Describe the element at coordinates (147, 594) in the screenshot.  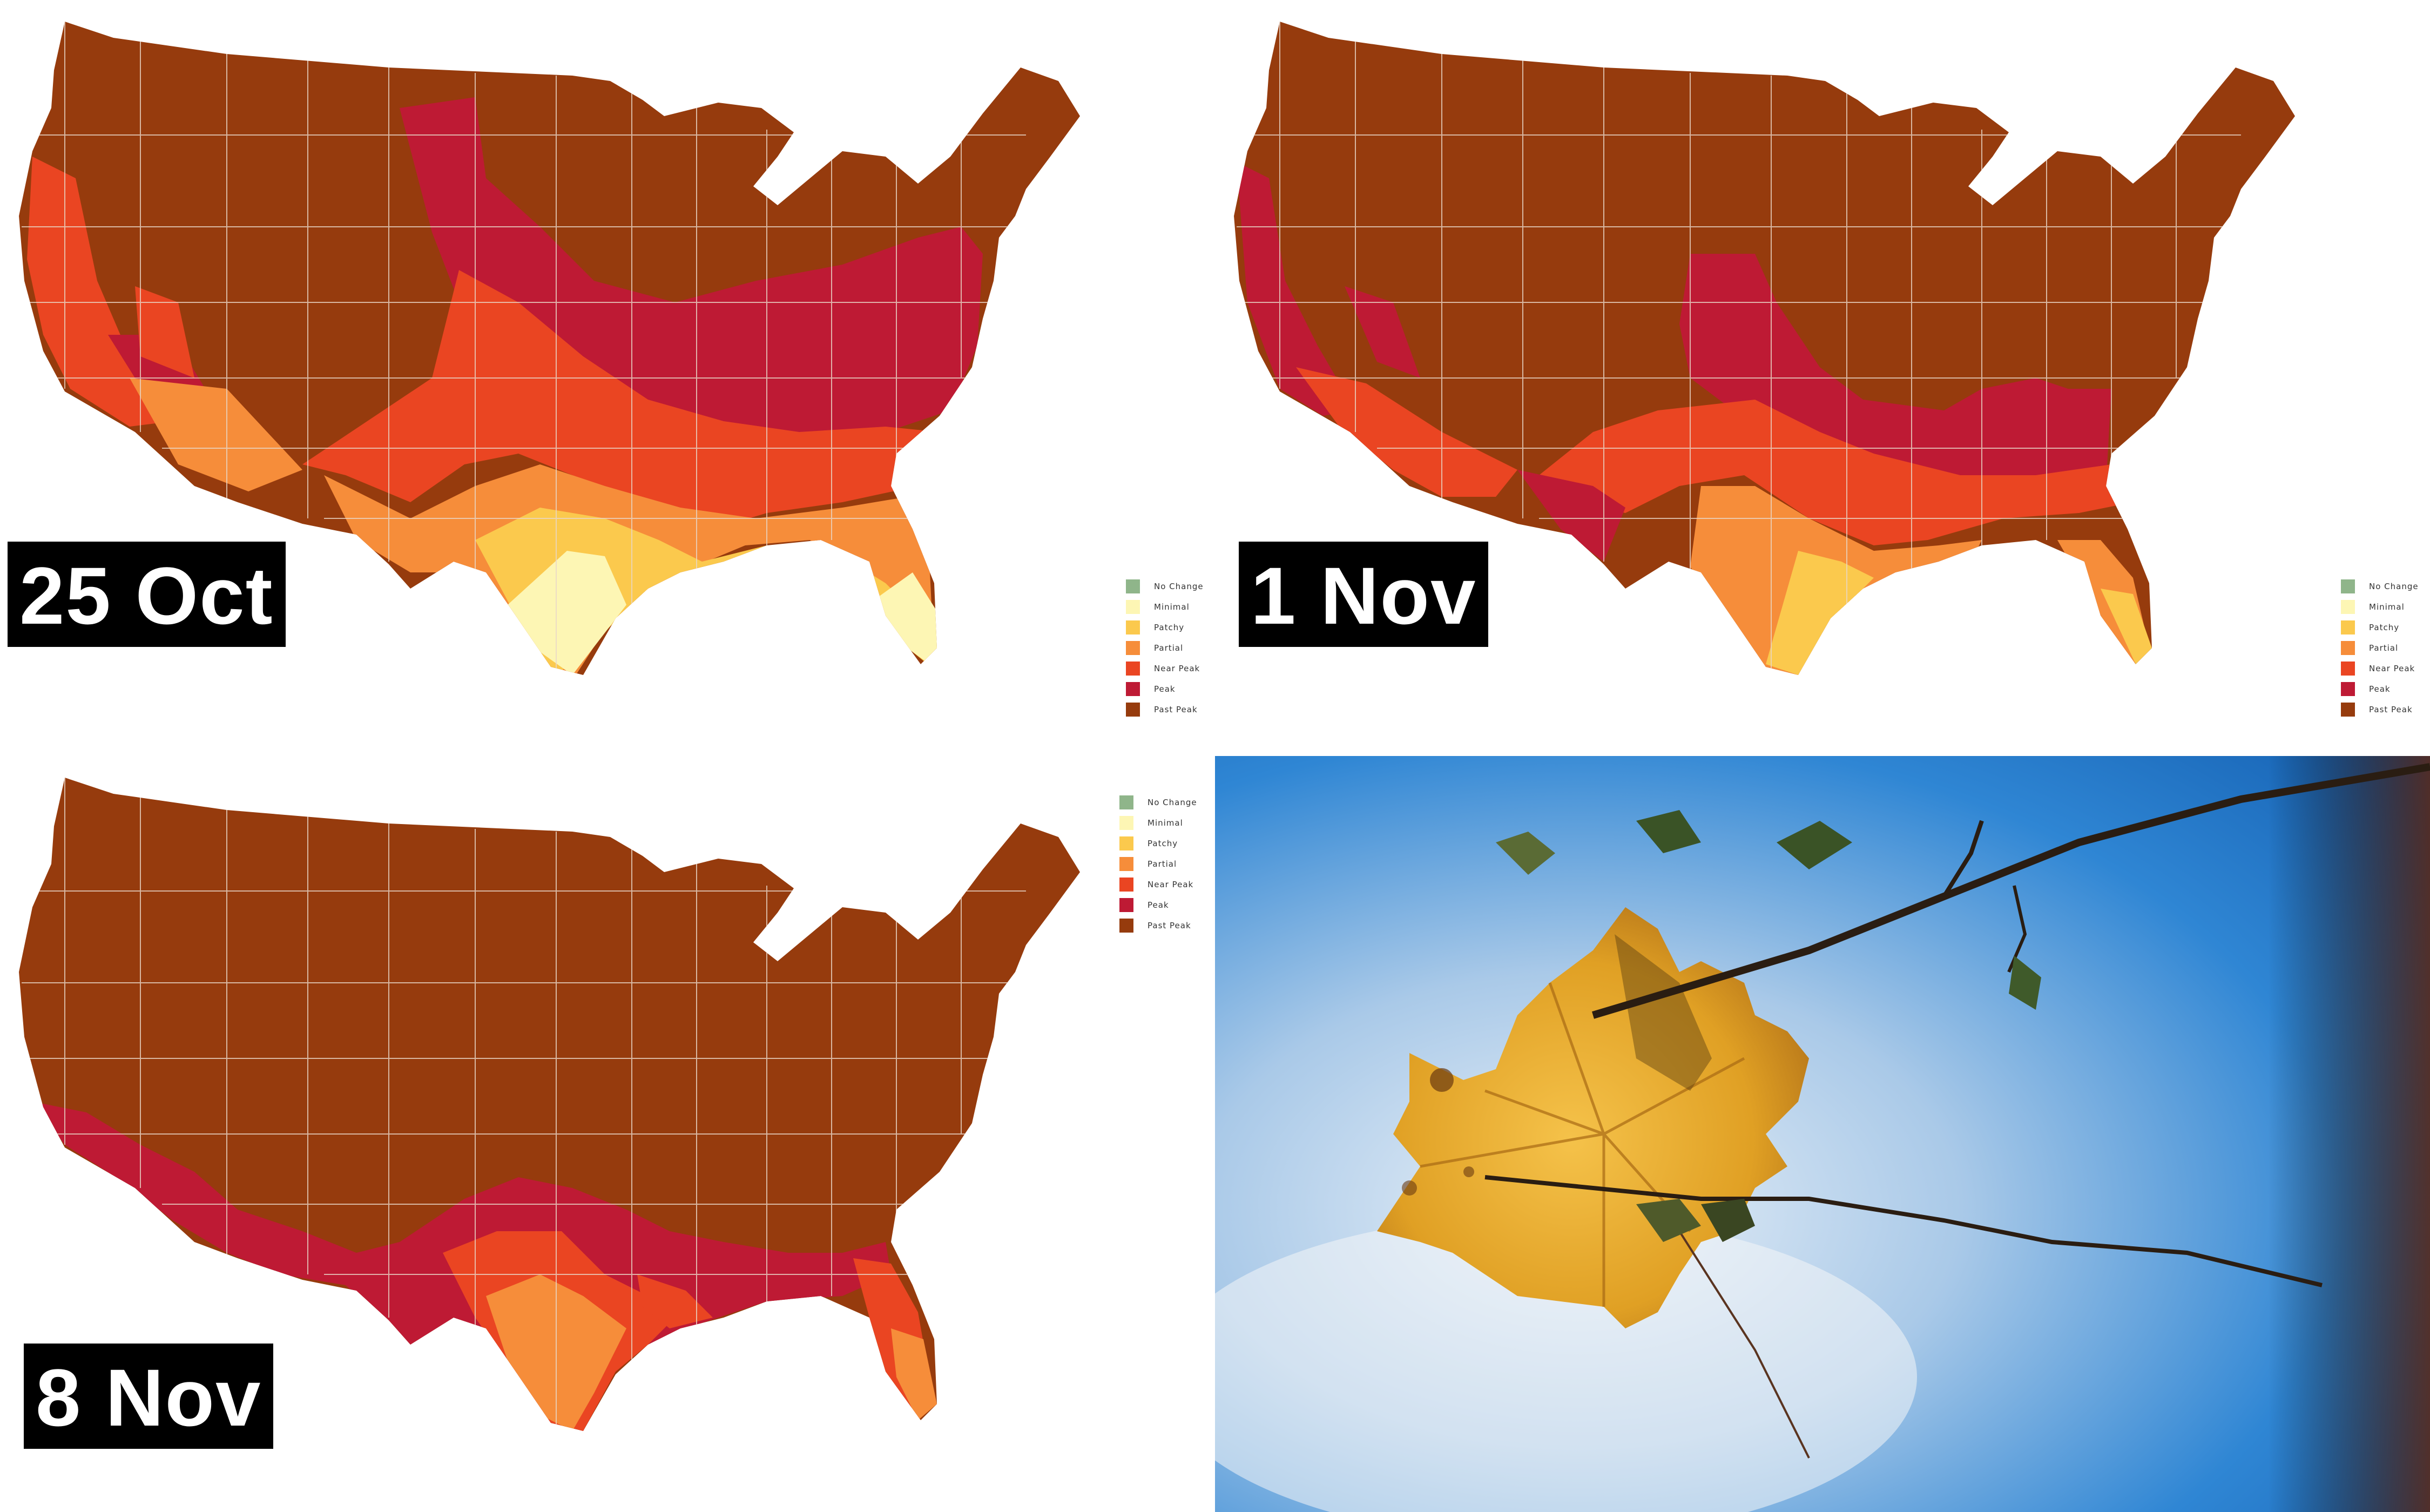
I see `date-label: 25 Oct` at that location.